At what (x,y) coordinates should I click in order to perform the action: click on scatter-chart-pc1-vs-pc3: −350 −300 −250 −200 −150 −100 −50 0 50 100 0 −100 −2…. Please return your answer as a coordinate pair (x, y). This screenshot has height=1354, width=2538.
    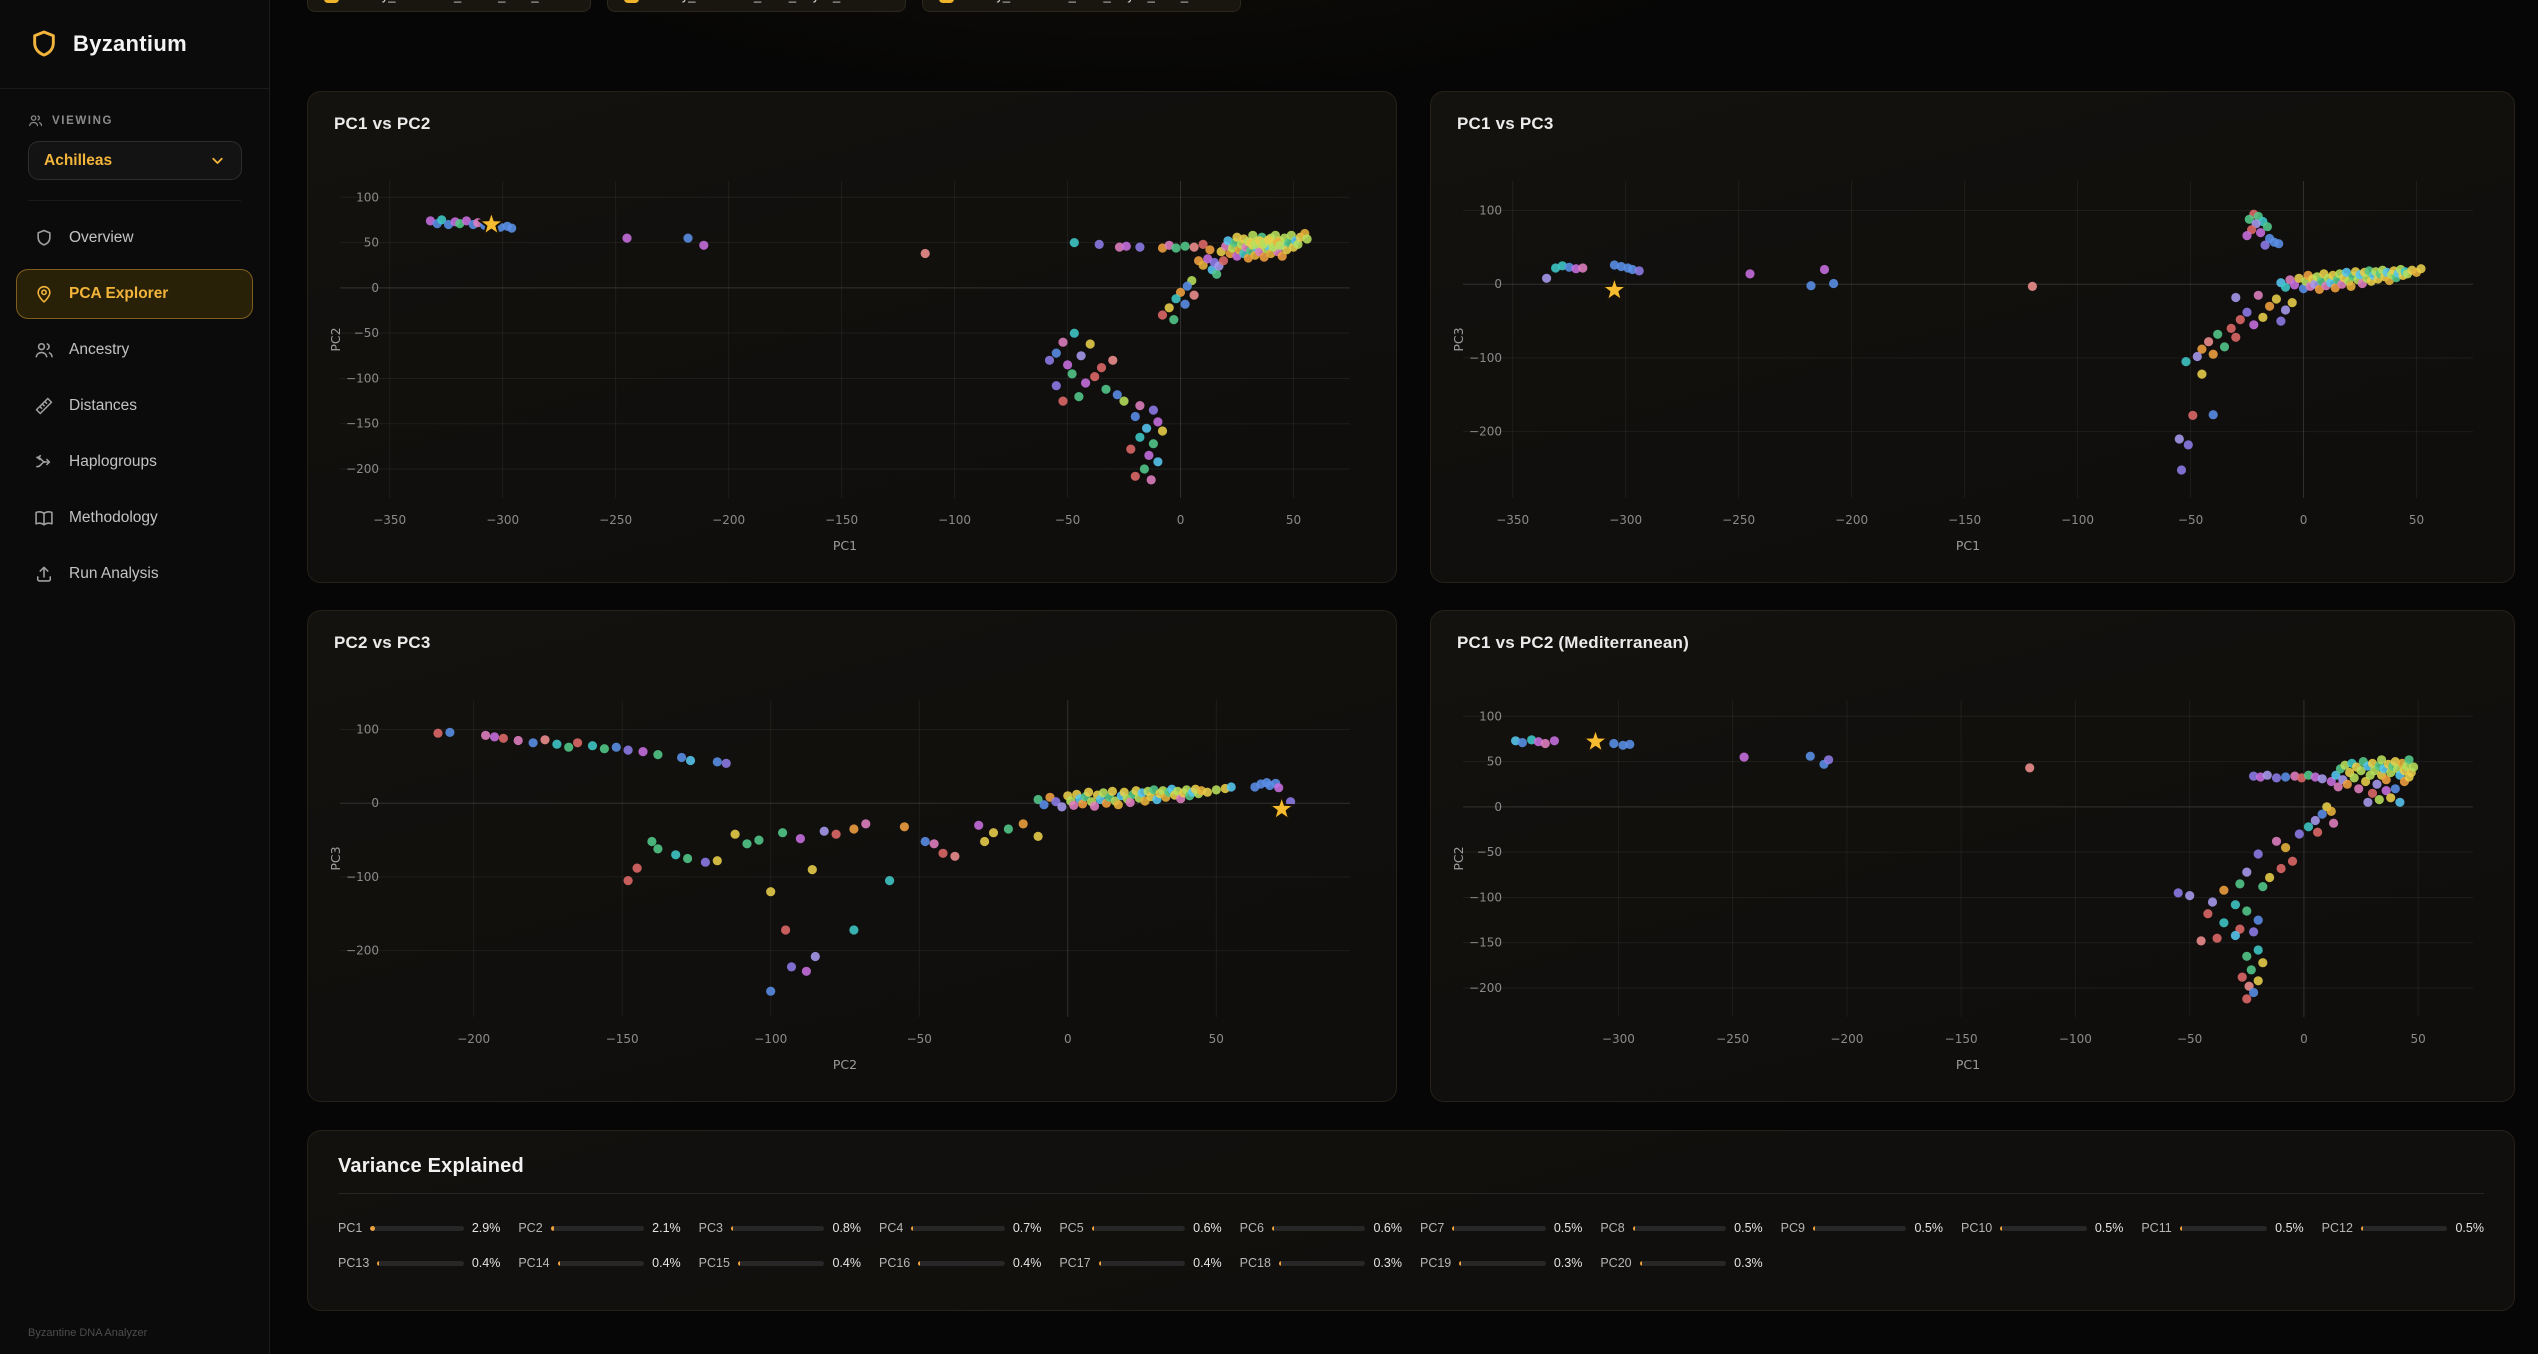
    Looking at the image, I should click on (1973, 358).